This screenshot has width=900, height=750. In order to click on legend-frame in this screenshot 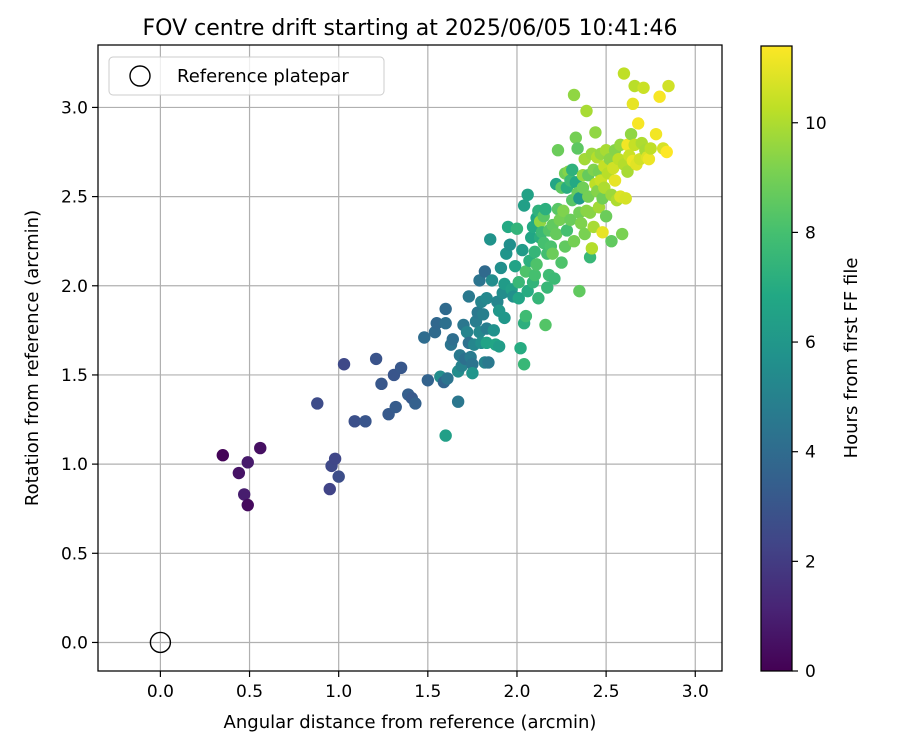, I will do `click(246, 76)`.